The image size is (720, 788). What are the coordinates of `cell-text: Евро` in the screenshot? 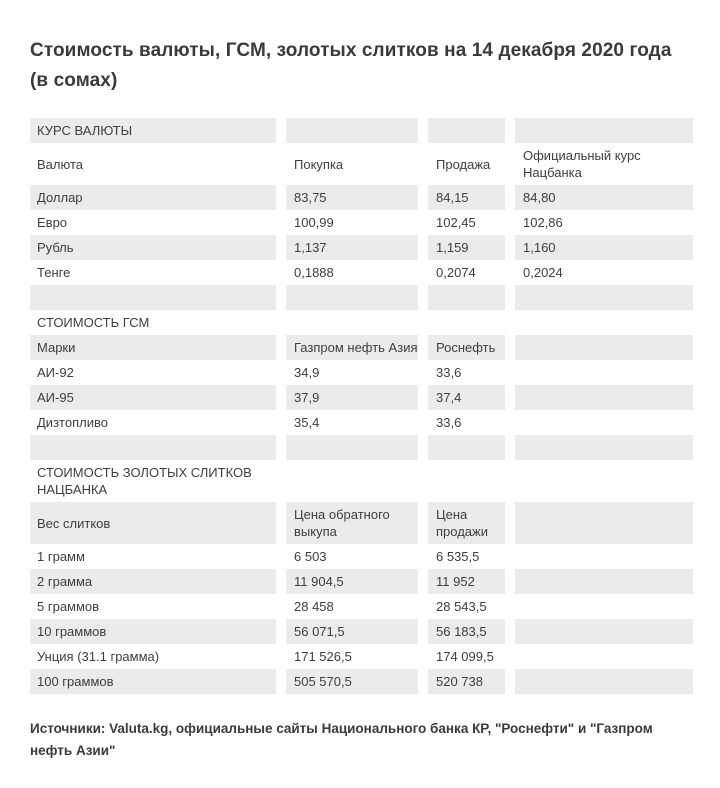 It's located at (52, 222).